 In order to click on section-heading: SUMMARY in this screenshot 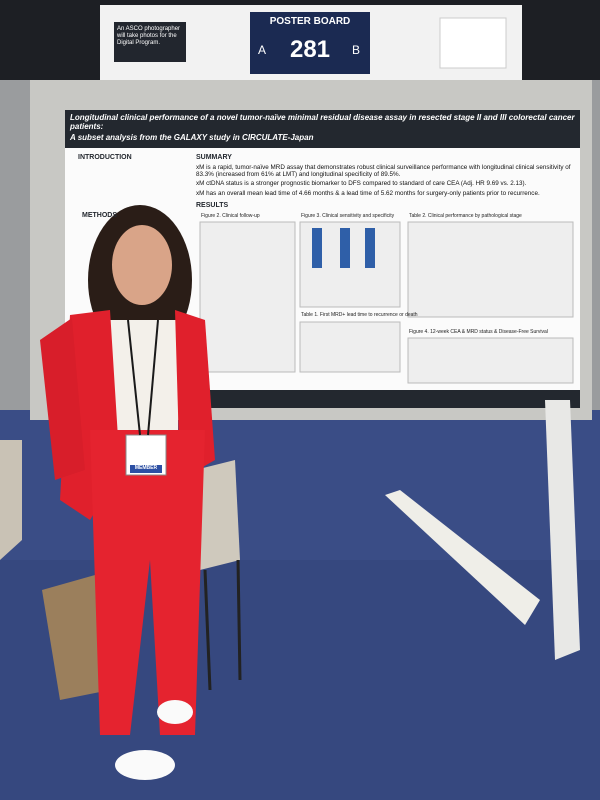, I will do `click(214, 157)`.